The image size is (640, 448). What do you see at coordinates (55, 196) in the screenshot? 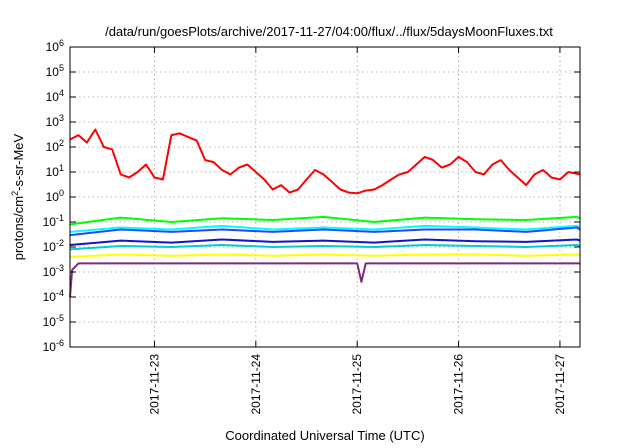
I see `y-tick-label: 10⁰` at bounding box center [55, 196].